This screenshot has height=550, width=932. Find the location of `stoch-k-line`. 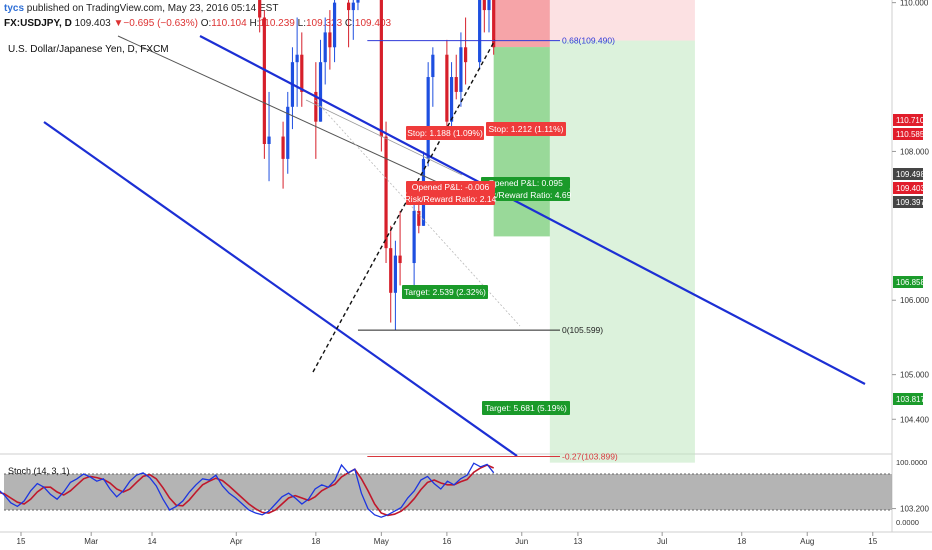

stoch-k-line is located at coordinates (247, 490).